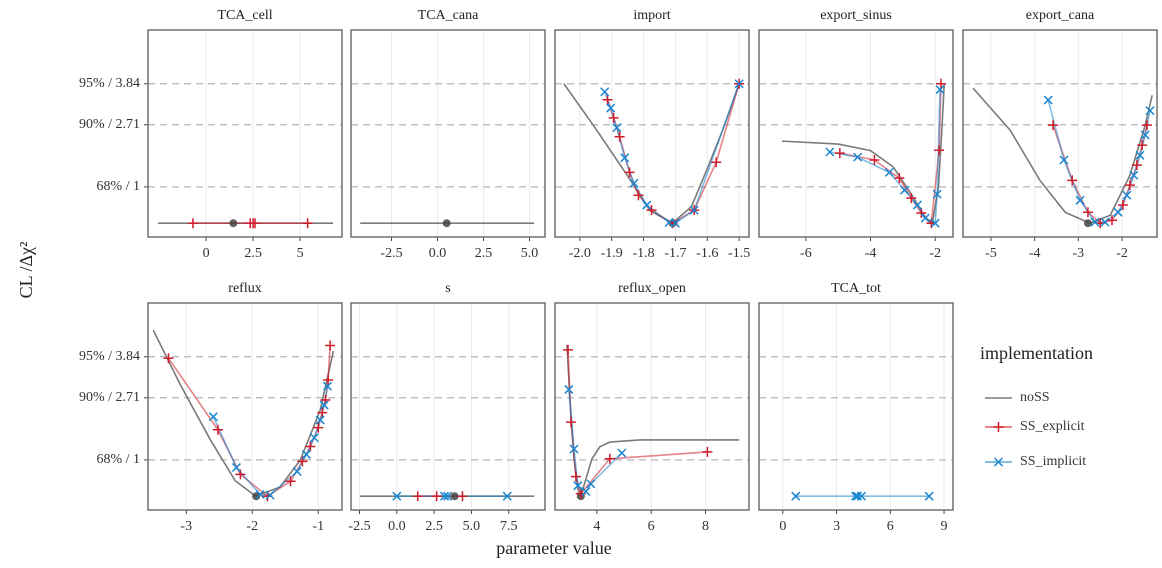 This screenshot has width=1162, height=568. What do you see at coordinates (206, 253) in the screenshot?
I see `x-tick-label: 0` at bounding box center [206, 253].